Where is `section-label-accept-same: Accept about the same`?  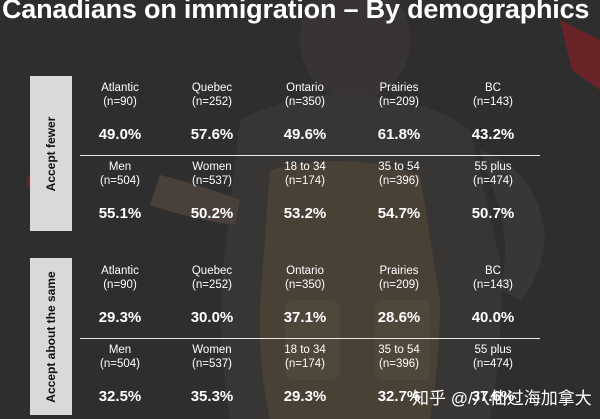
section-label-accept-same: Accept about the same is located at coordinates (51, 336).